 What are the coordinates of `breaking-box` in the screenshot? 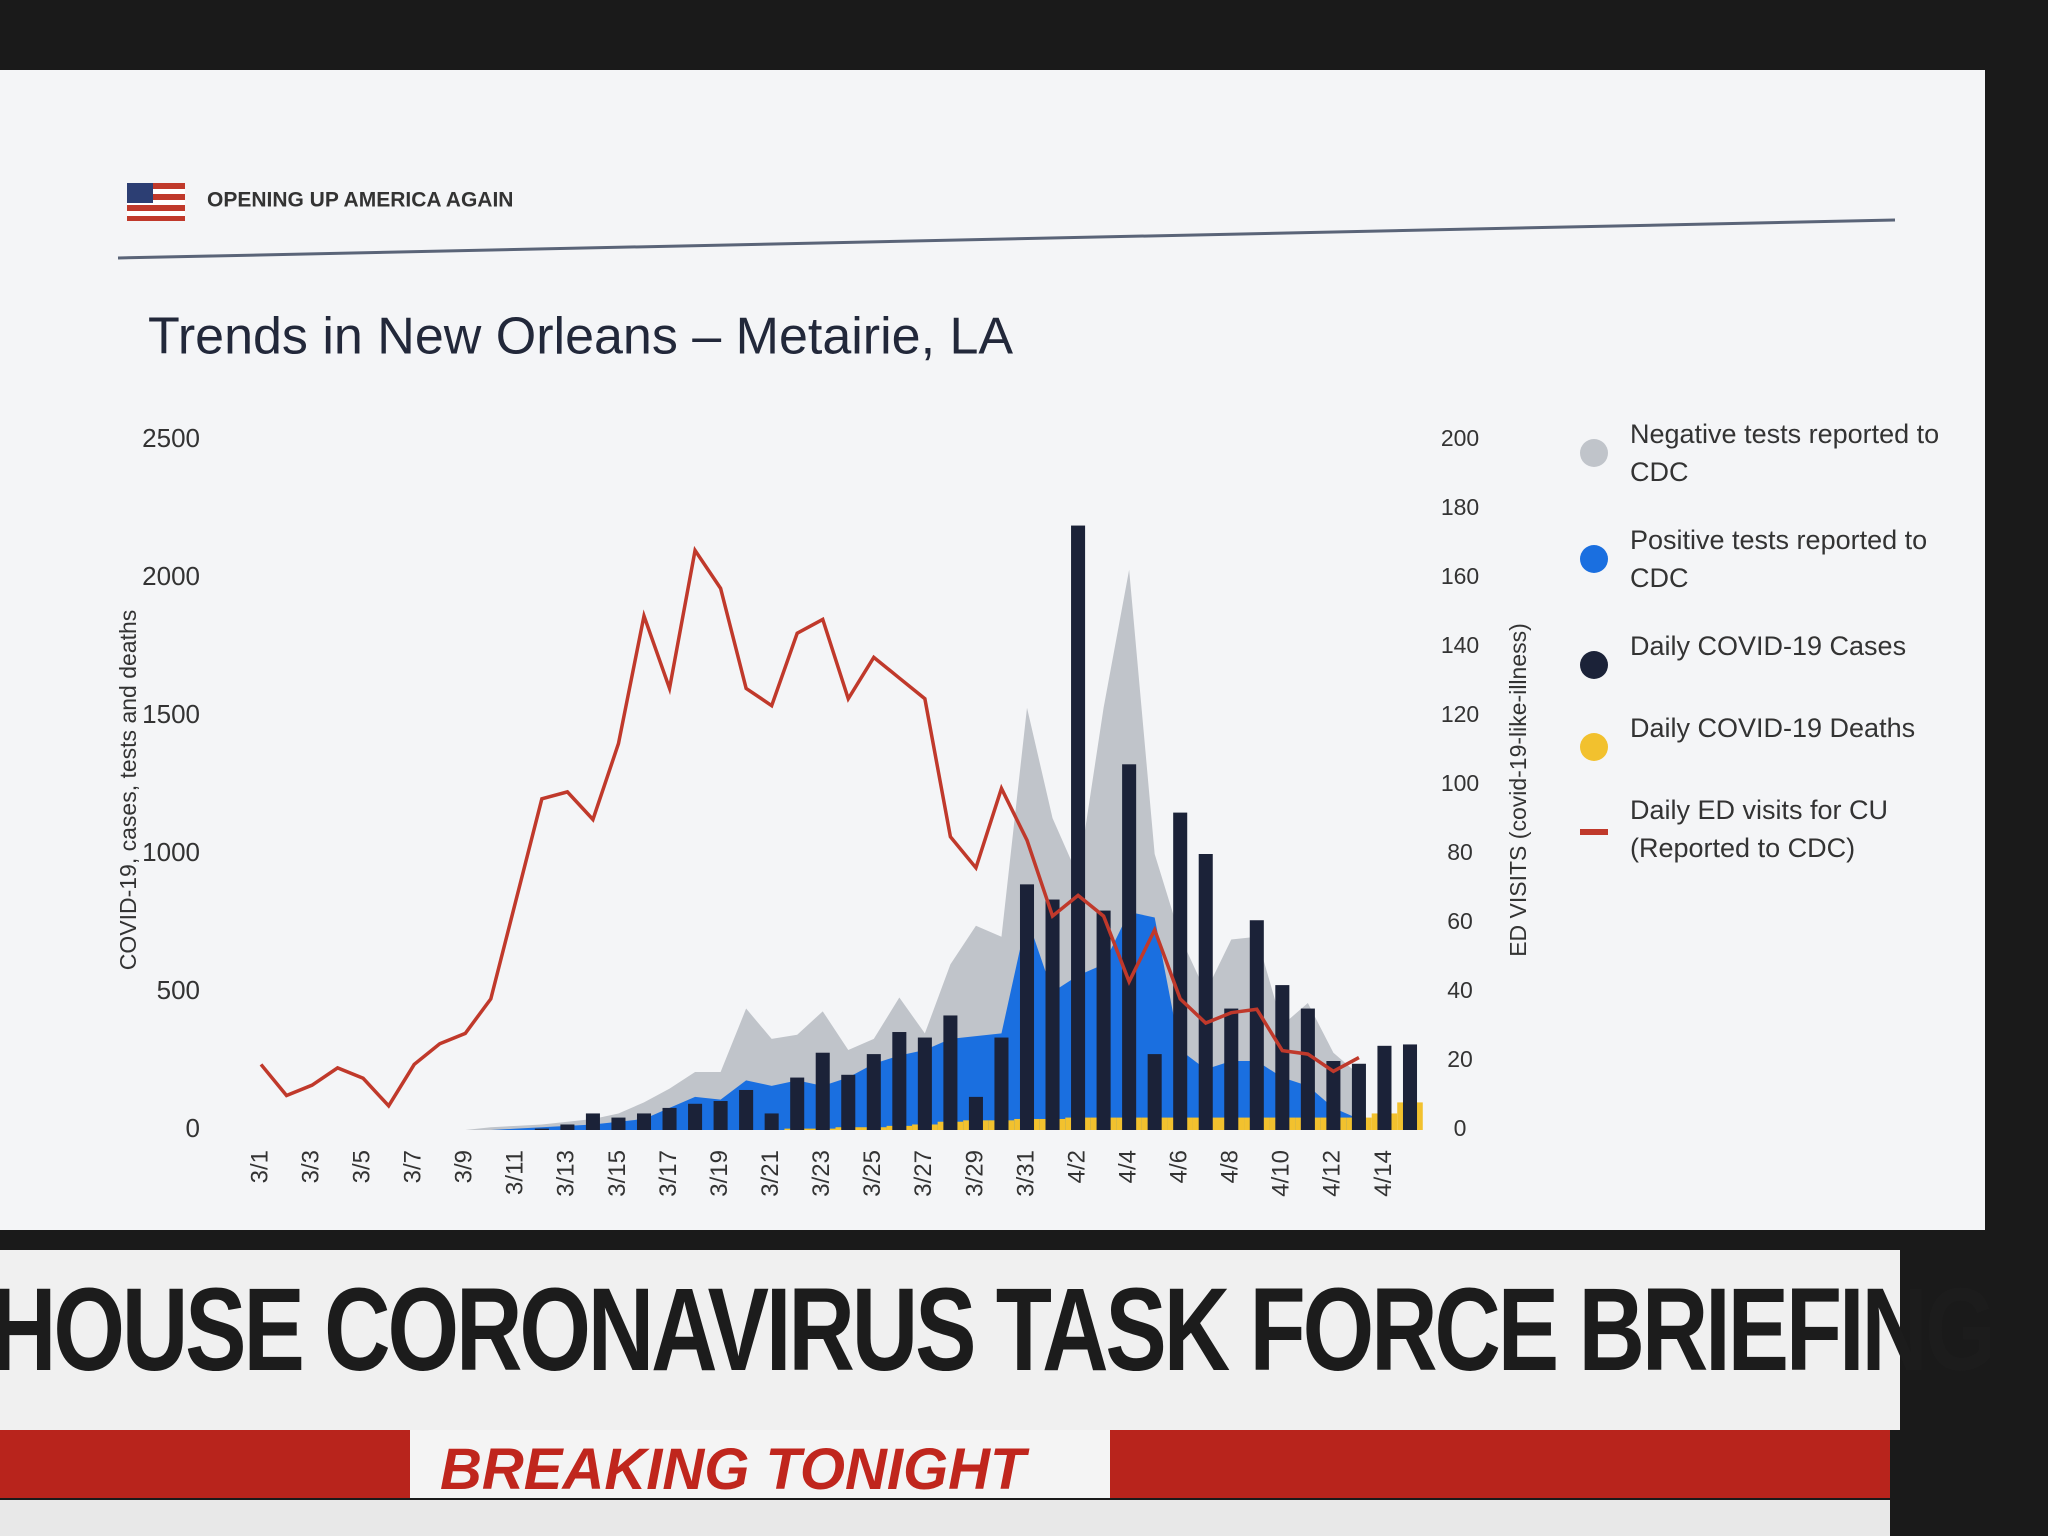 It's located at (760, 1464).